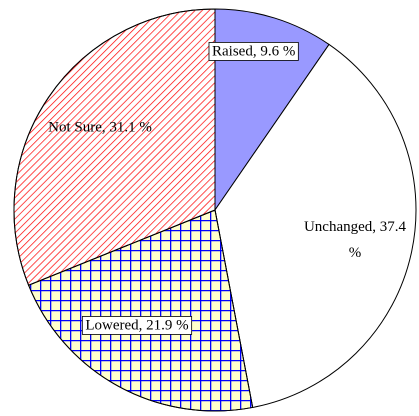  I want to click on slice-label: Unchanged, 37.4%, so click(355, 240).